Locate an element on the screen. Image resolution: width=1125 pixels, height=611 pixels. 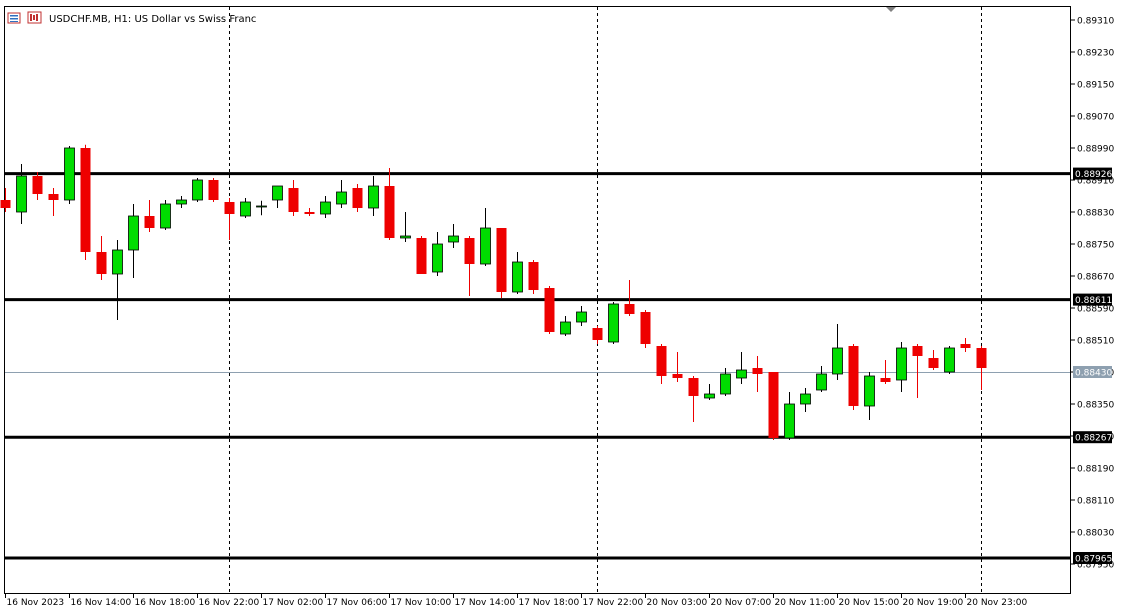
price-tick-label: 0.88110 is located at coordinates (1095, 502).